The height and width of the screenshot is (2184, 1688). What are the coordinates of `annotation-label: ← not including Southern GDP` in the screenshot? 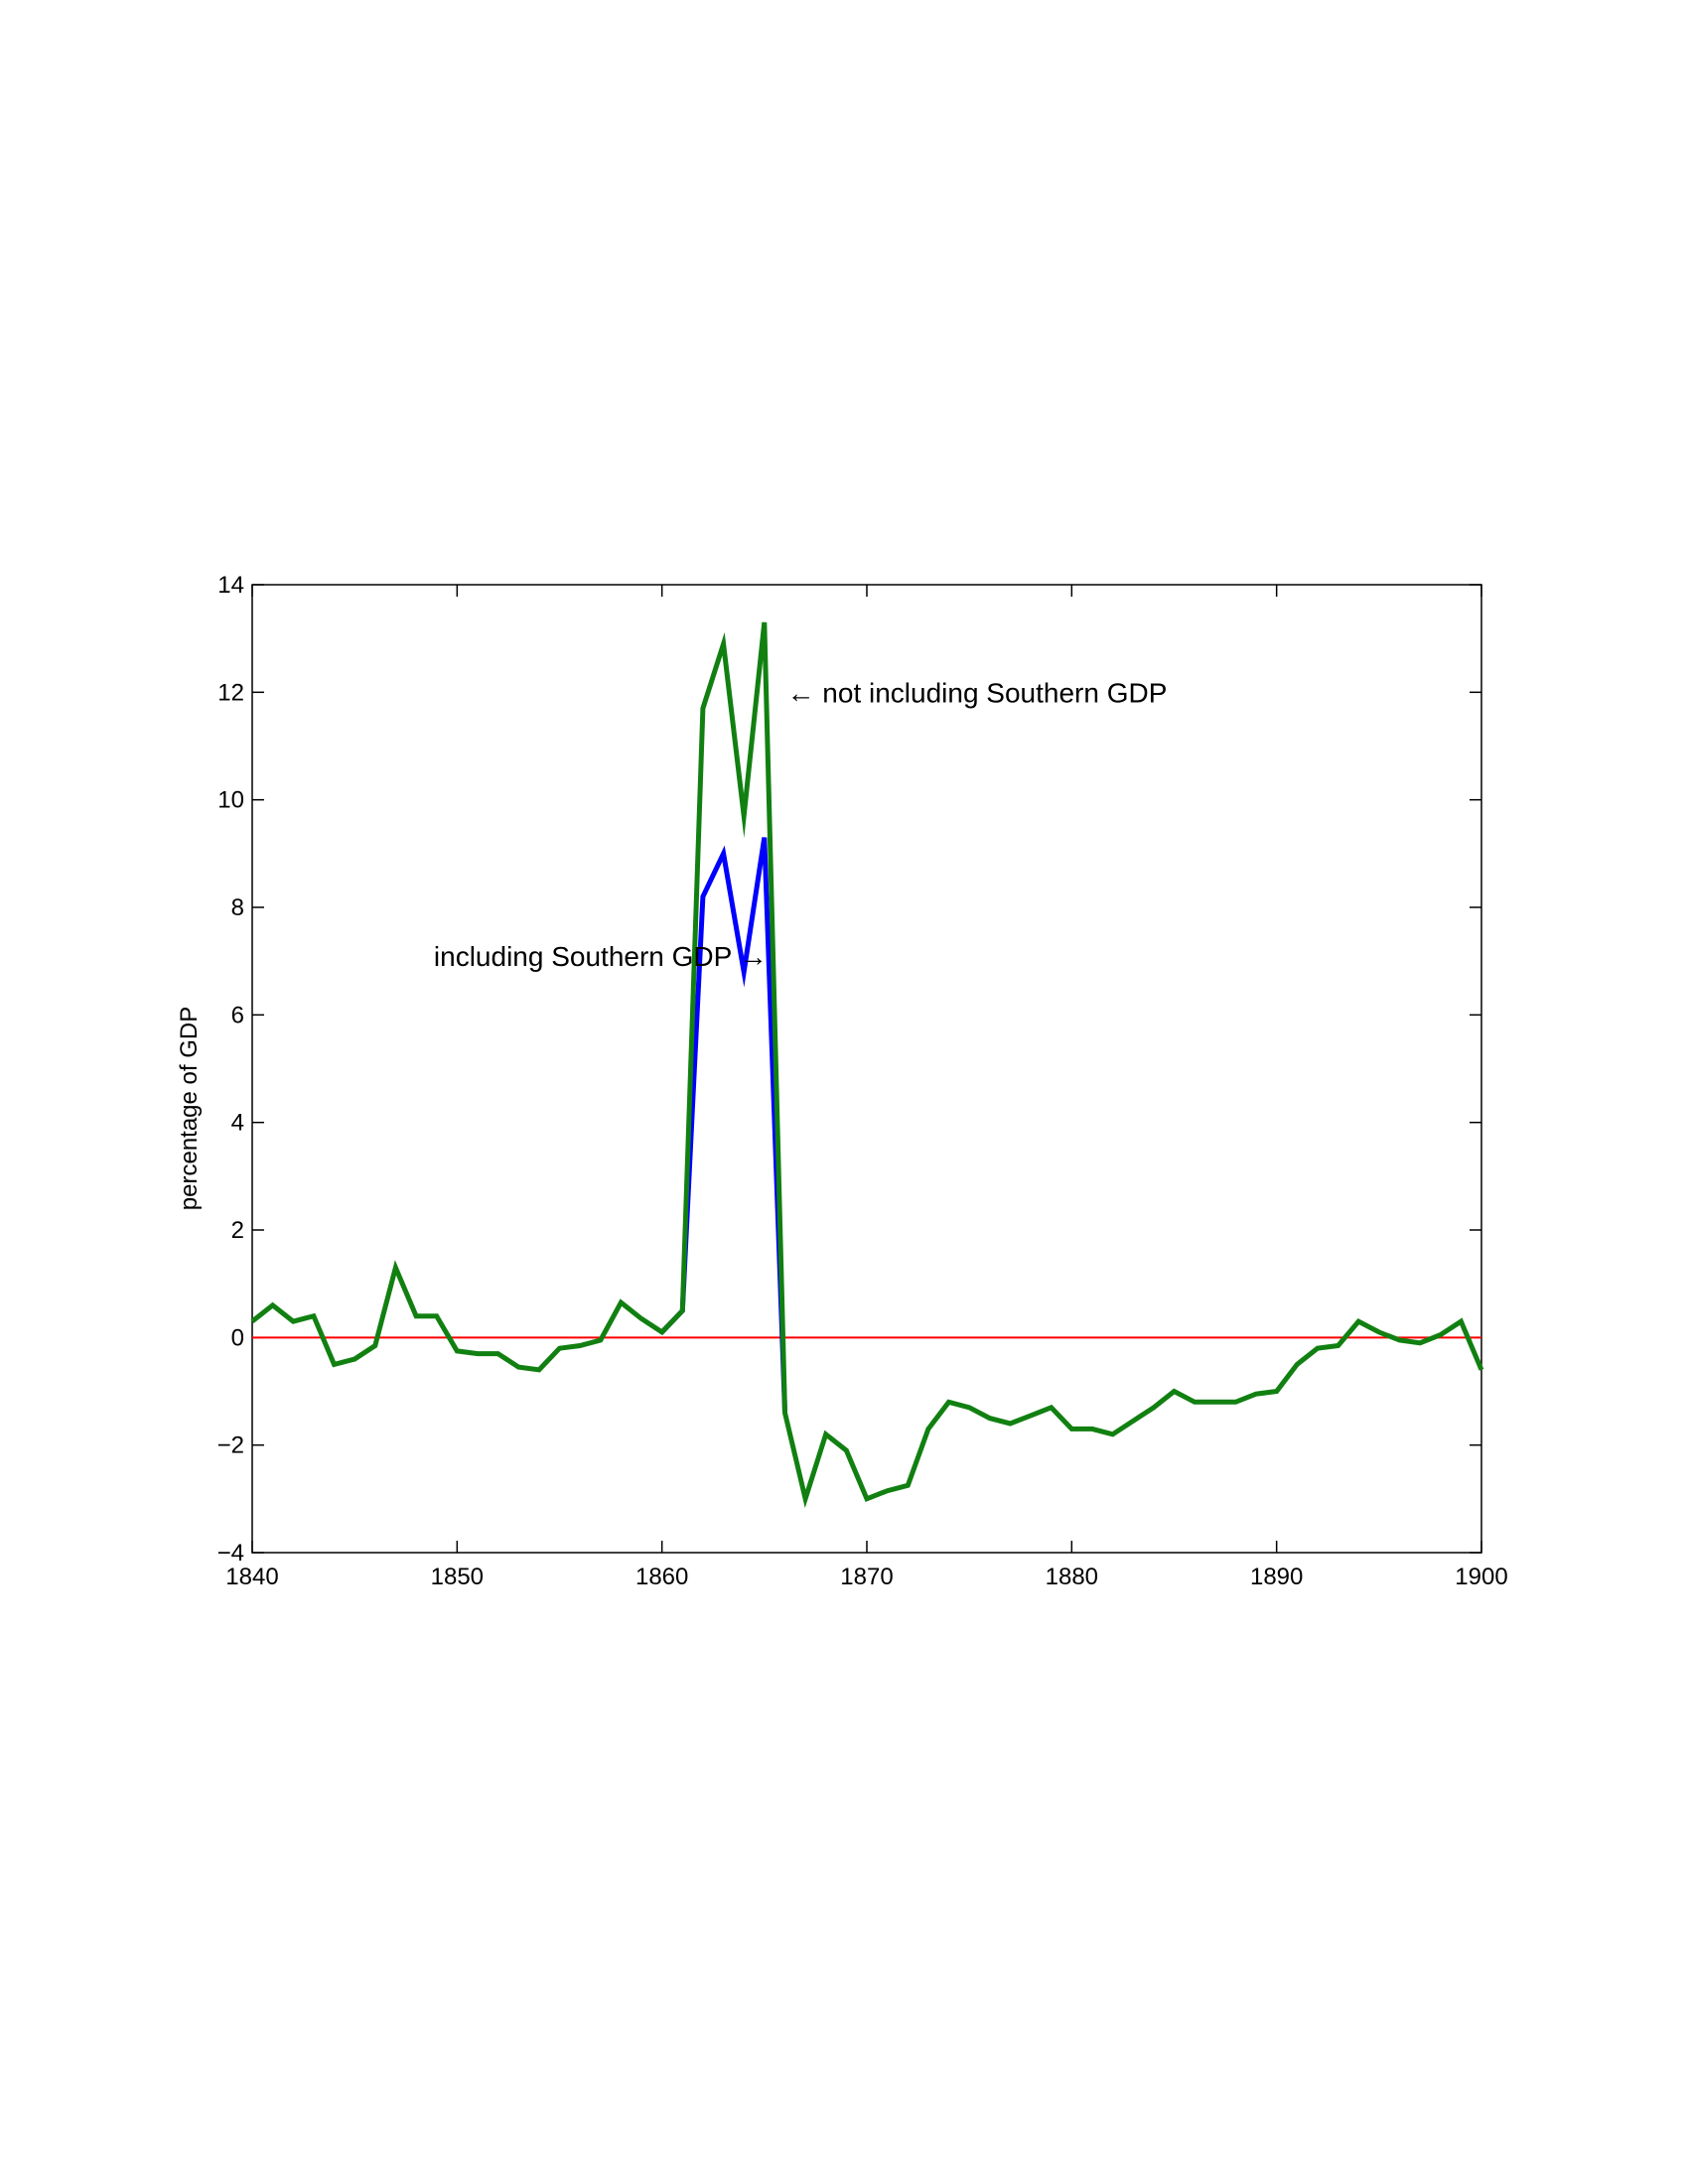 It's located at (977, 692).